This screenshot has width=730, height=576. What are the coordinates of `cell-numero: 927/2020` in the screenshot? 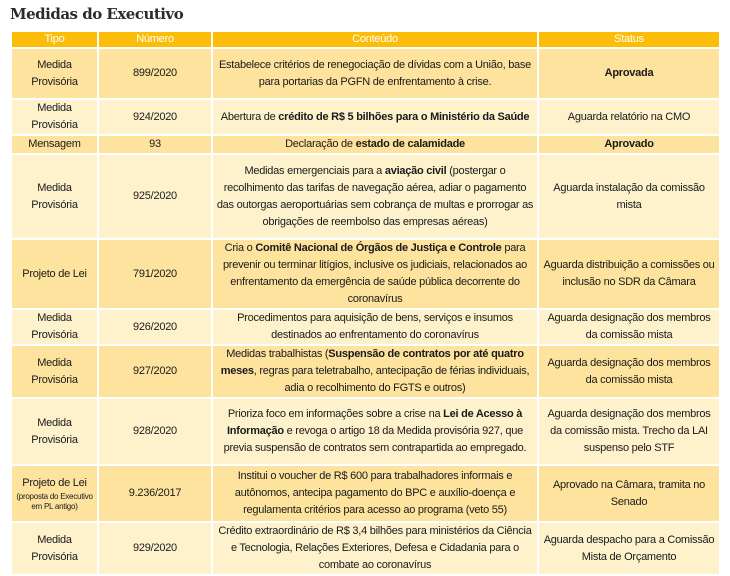 It's located at (155, 371).